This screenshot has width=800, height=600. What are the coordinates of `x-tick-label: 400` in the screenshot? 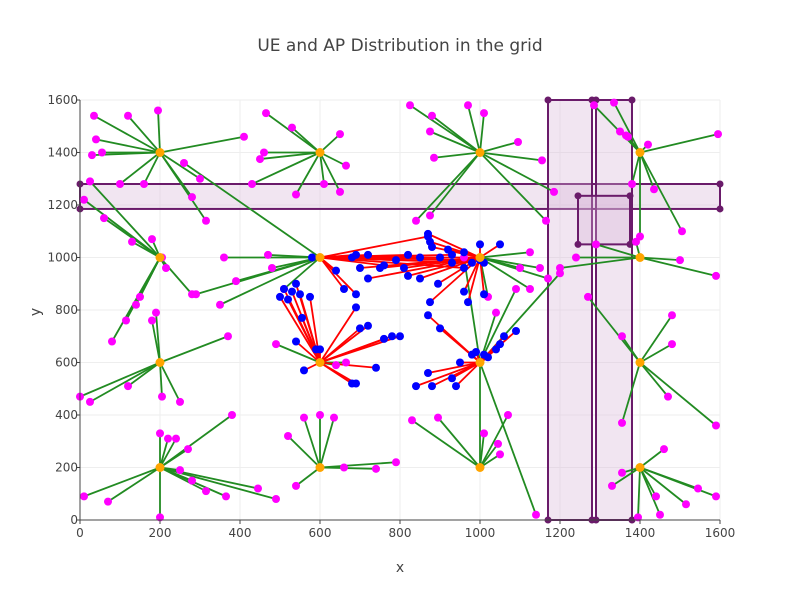 It's located at (240, 533).